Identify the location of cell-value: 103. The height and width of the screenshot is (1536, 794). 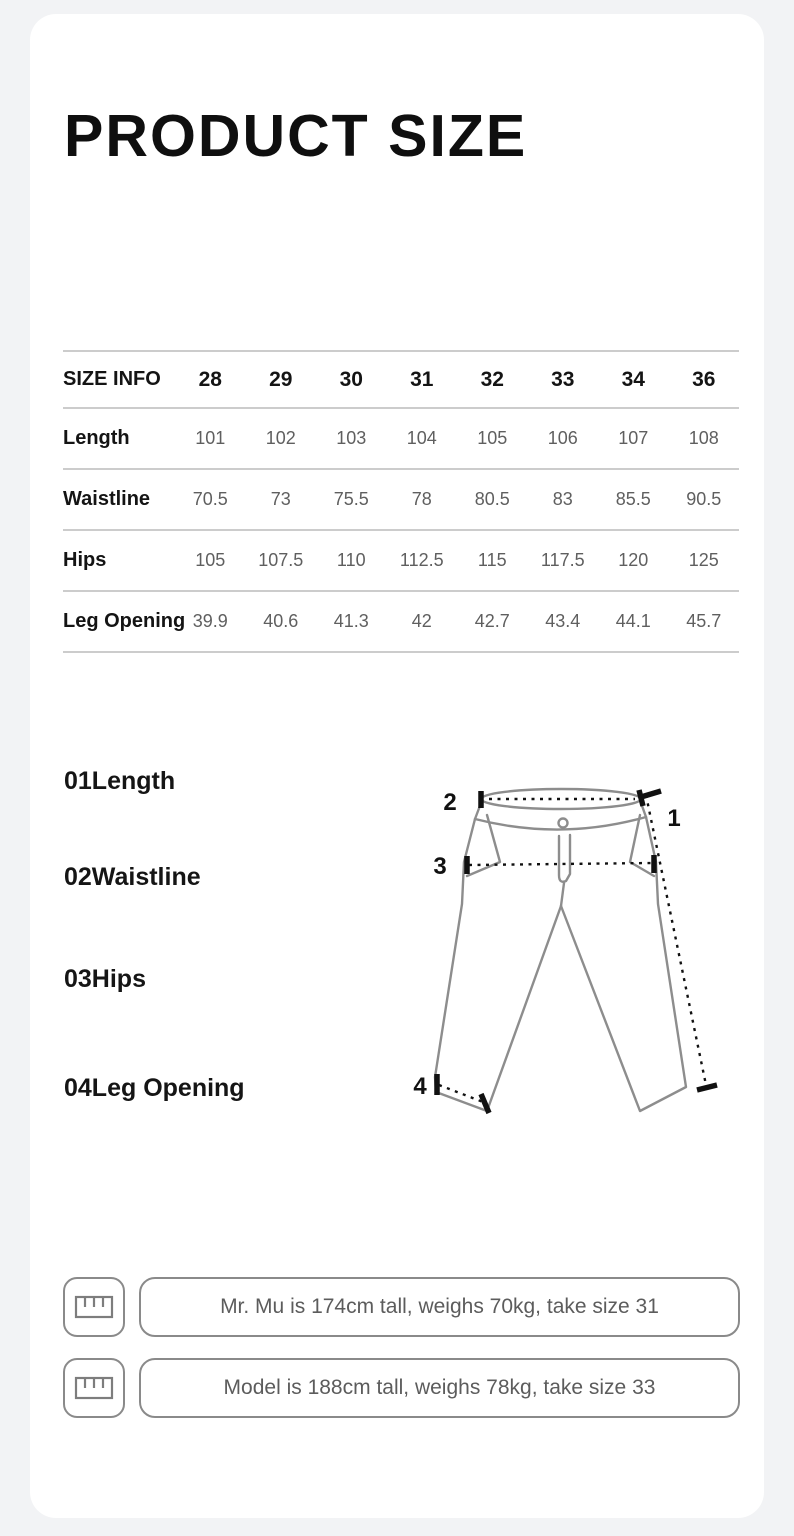
(351, 438).